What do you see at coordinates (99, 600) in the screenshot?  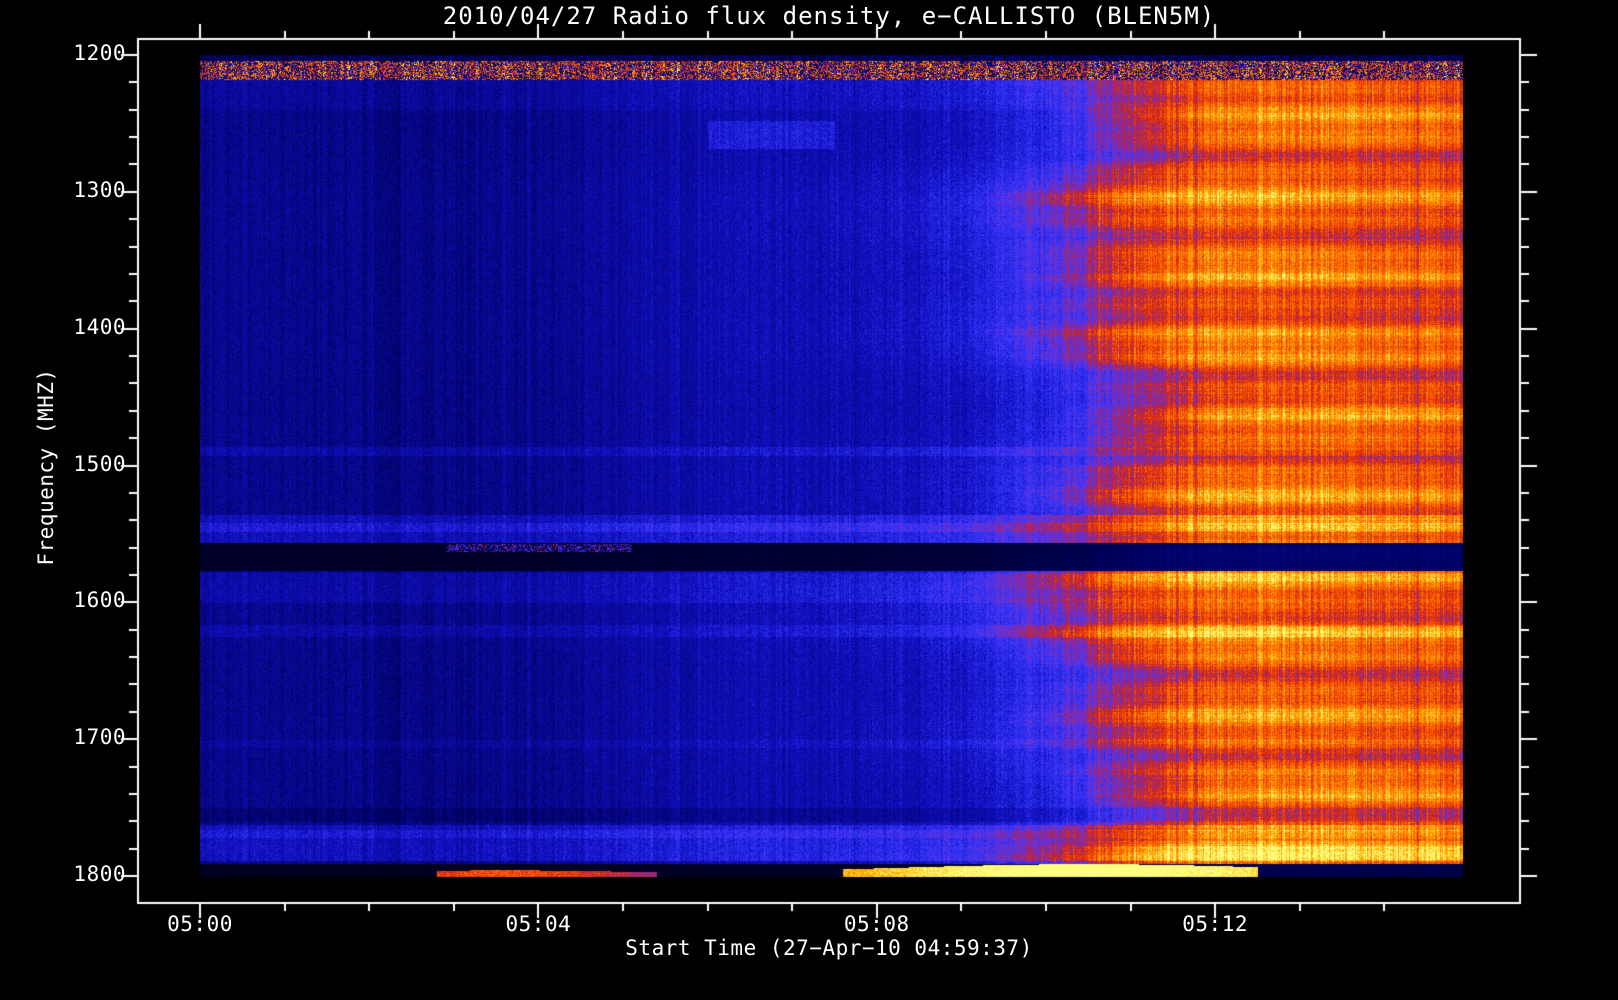 I see `y-tick-label: 1600` at bounding box center [99, 600].